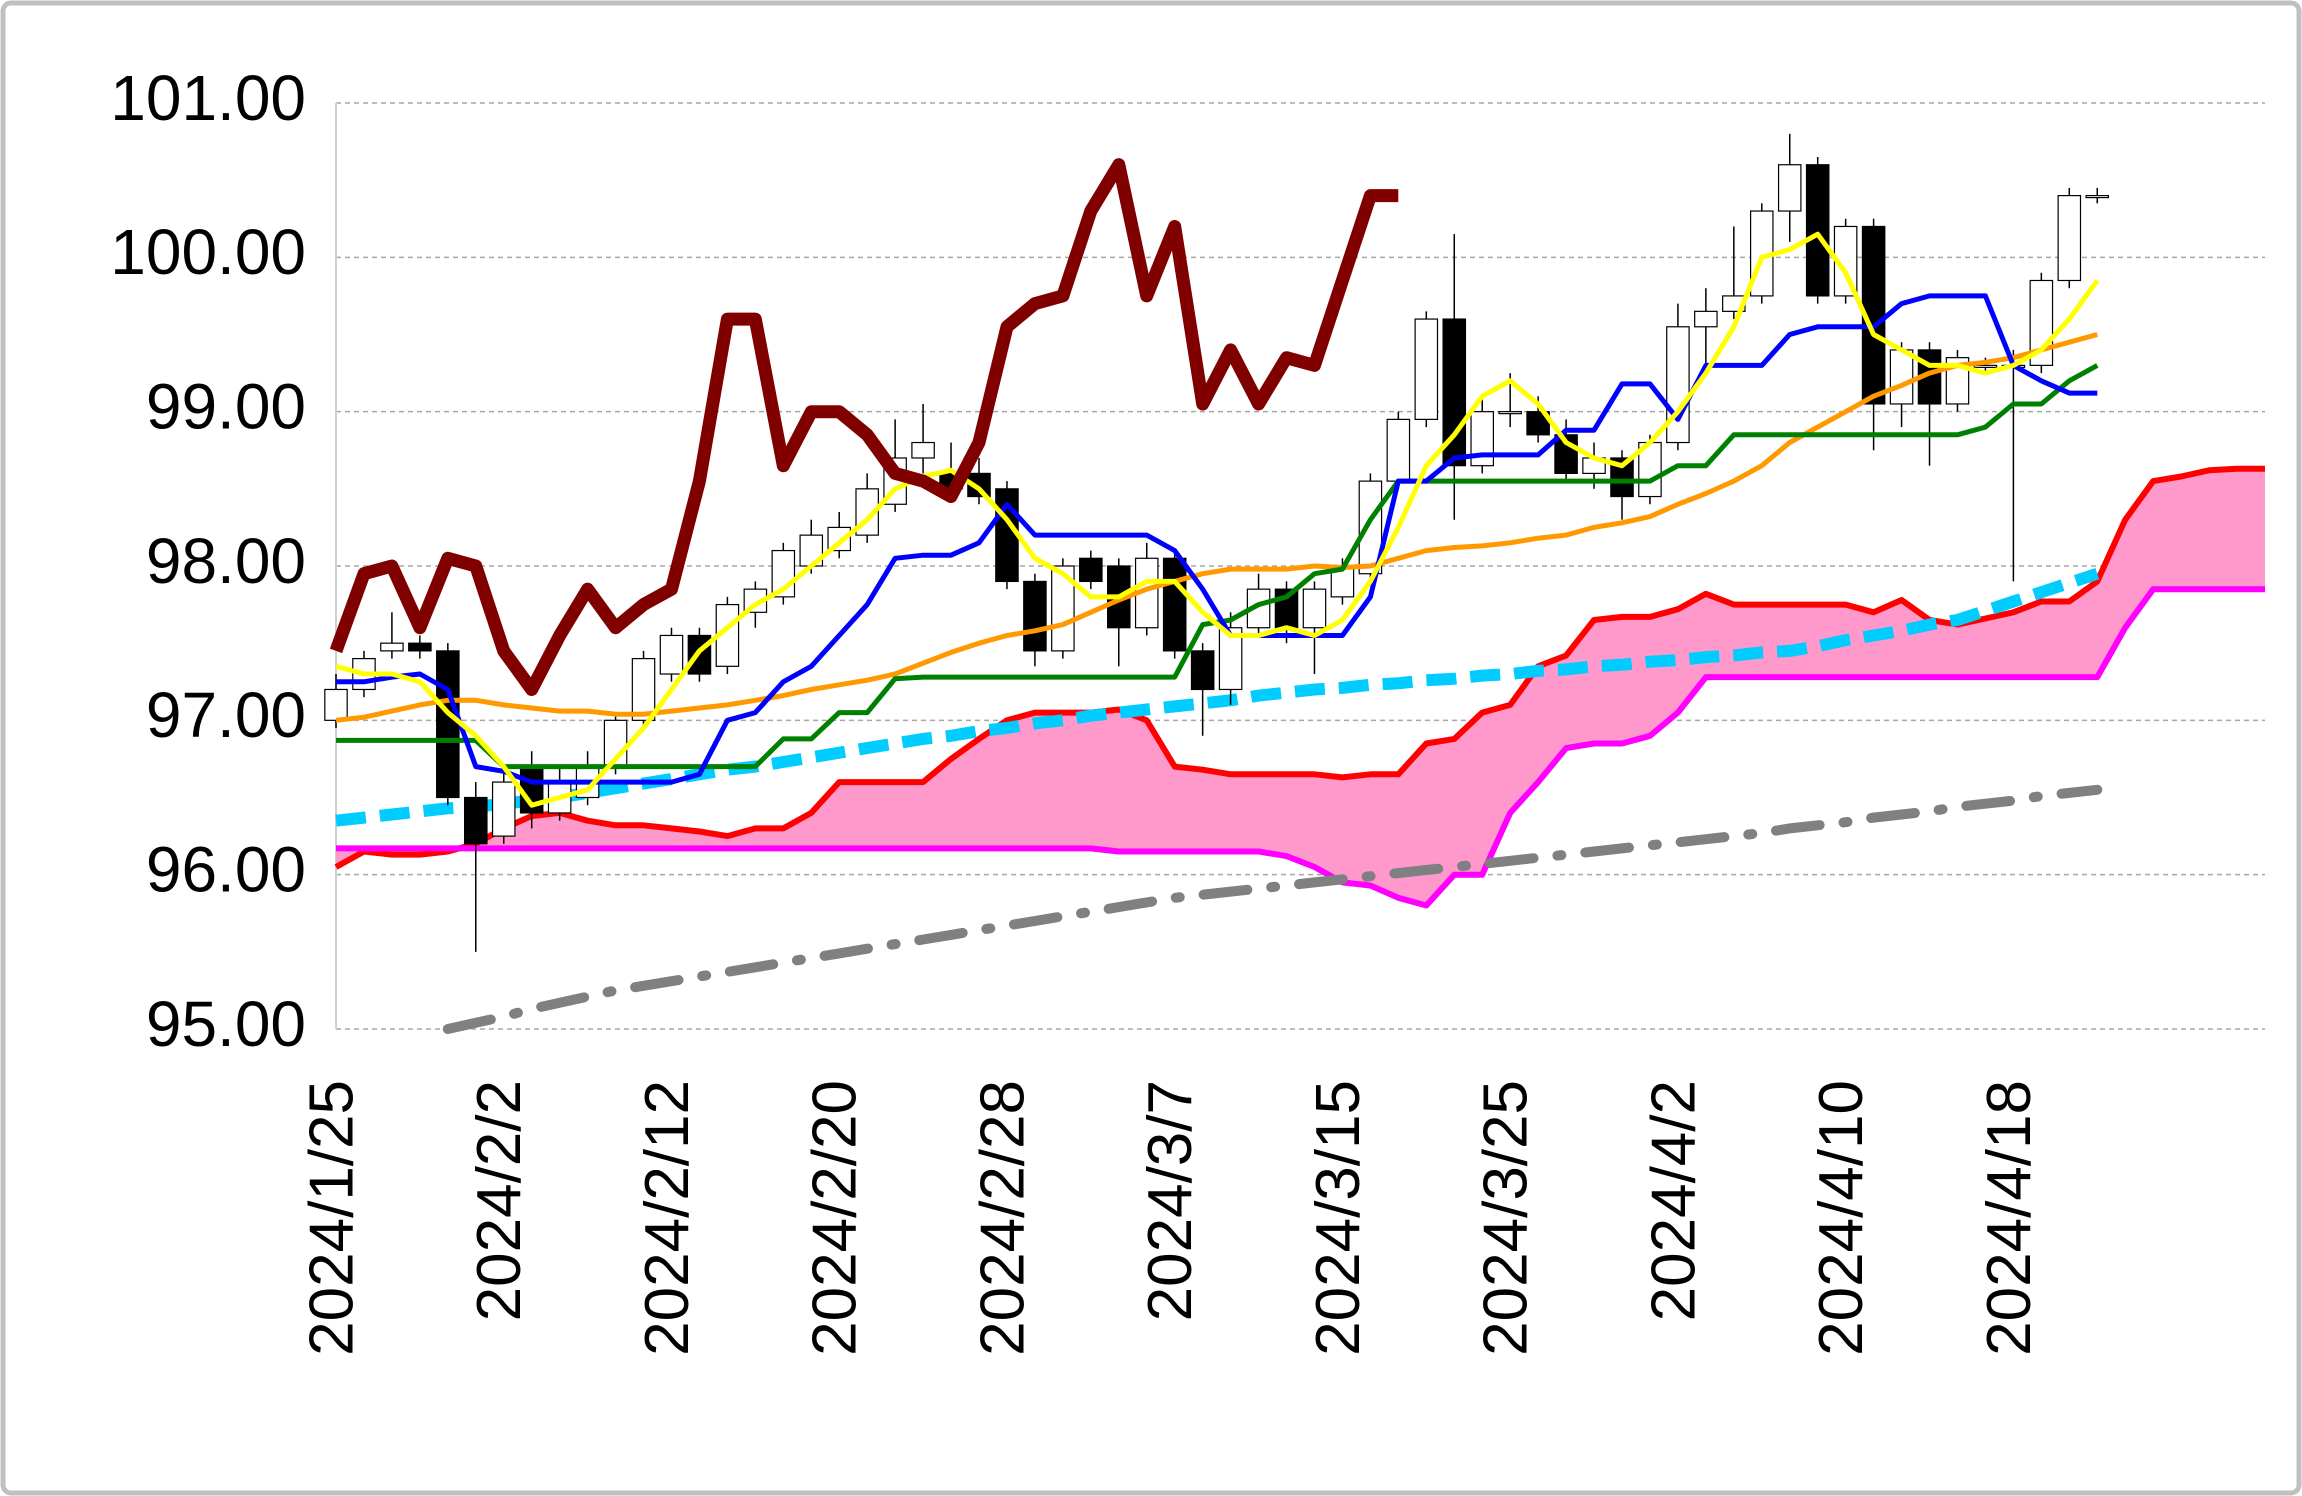  I want to click on x-tick-label: 2024/2/28, so click(1002, 1218).